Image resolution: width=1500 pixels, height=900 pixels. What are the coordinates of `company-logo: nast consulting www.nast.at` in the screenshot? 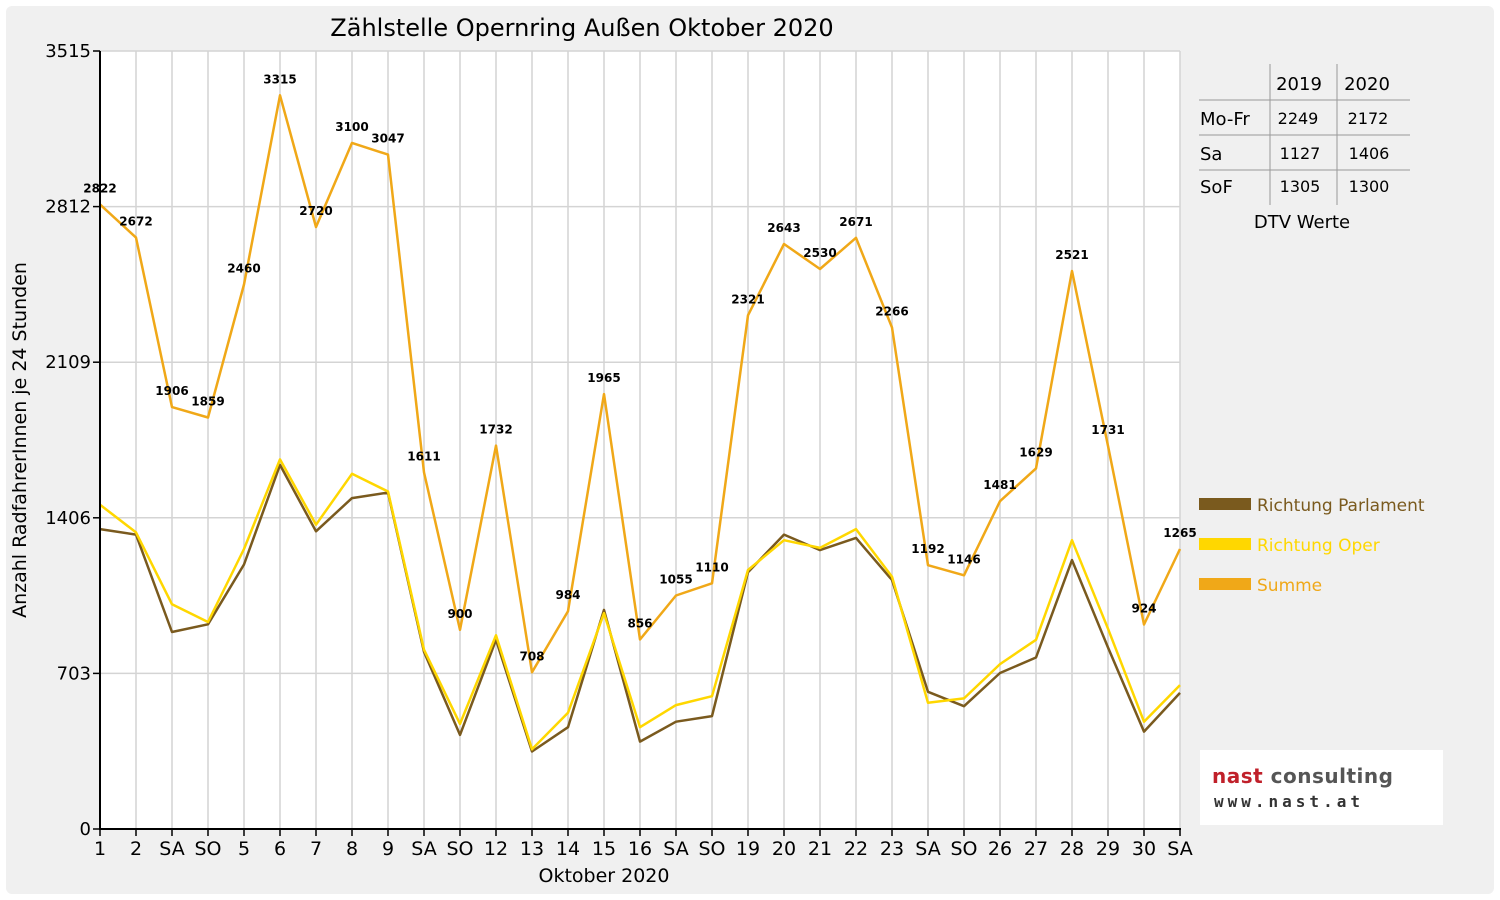 It's located at (1321, 787).